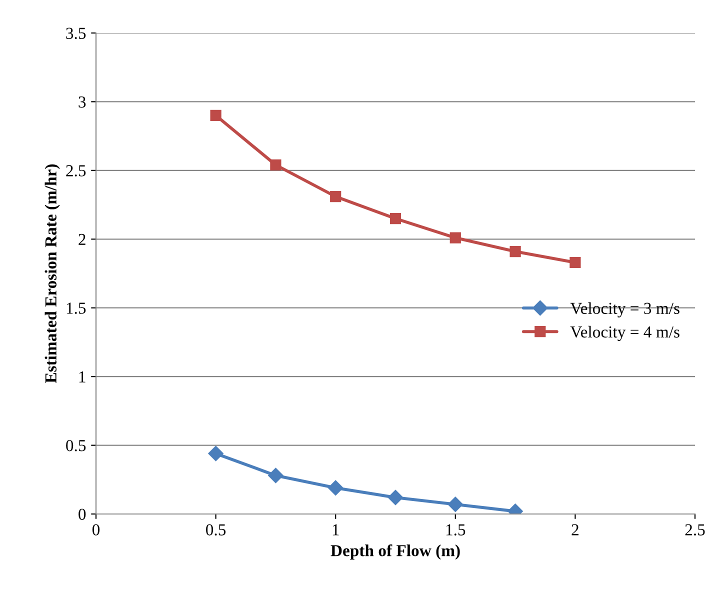 The width and height of the screenshot is (707, 596). I want to click on y-tick-label: 2, so click(82, 239).